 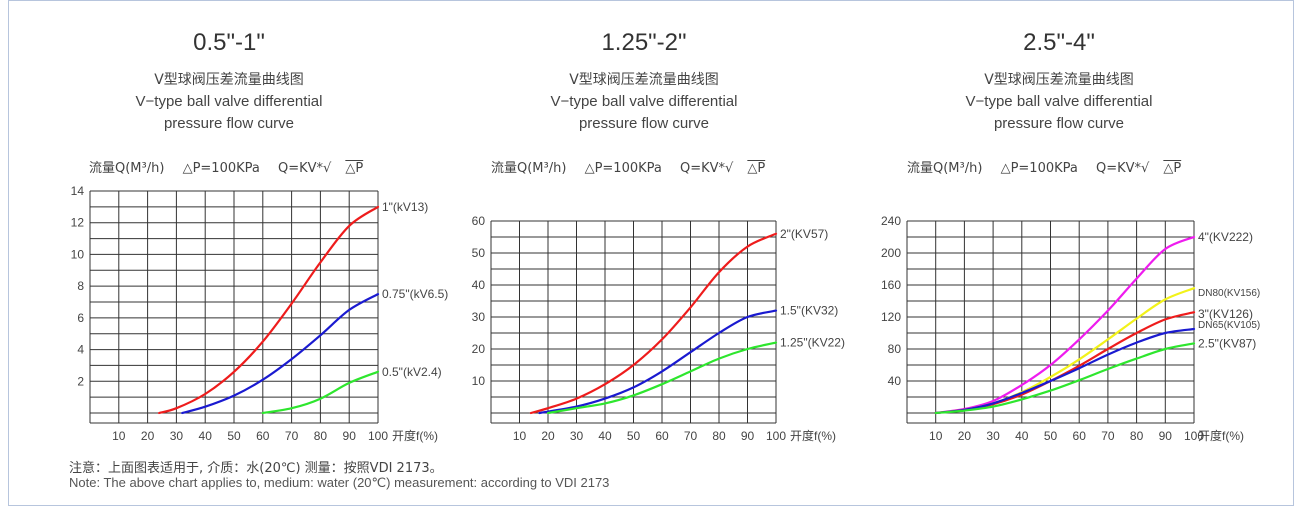 I want to click on y-tick-label: 2, so click(x=80, y=381).